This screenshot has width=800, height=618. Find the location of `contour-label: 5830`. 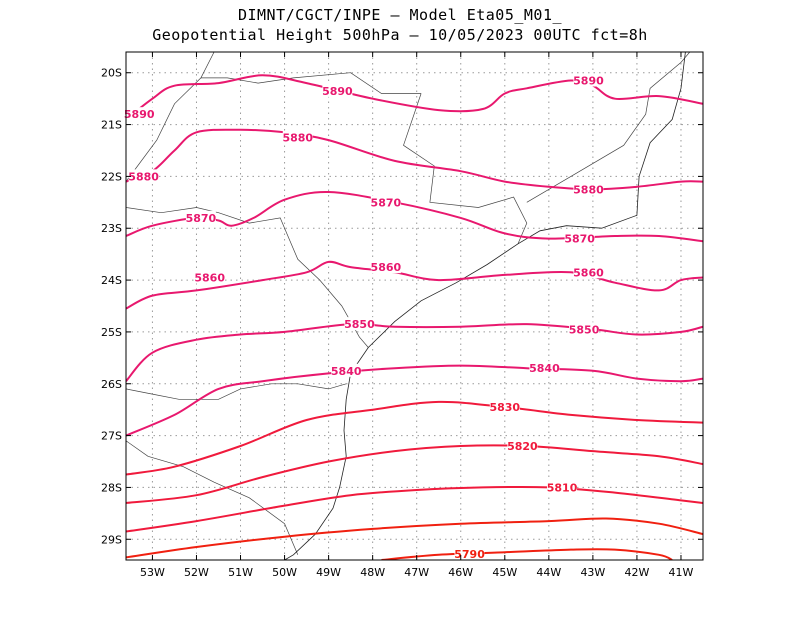

contour-label: 5830 is located at coordinates (504, 407).